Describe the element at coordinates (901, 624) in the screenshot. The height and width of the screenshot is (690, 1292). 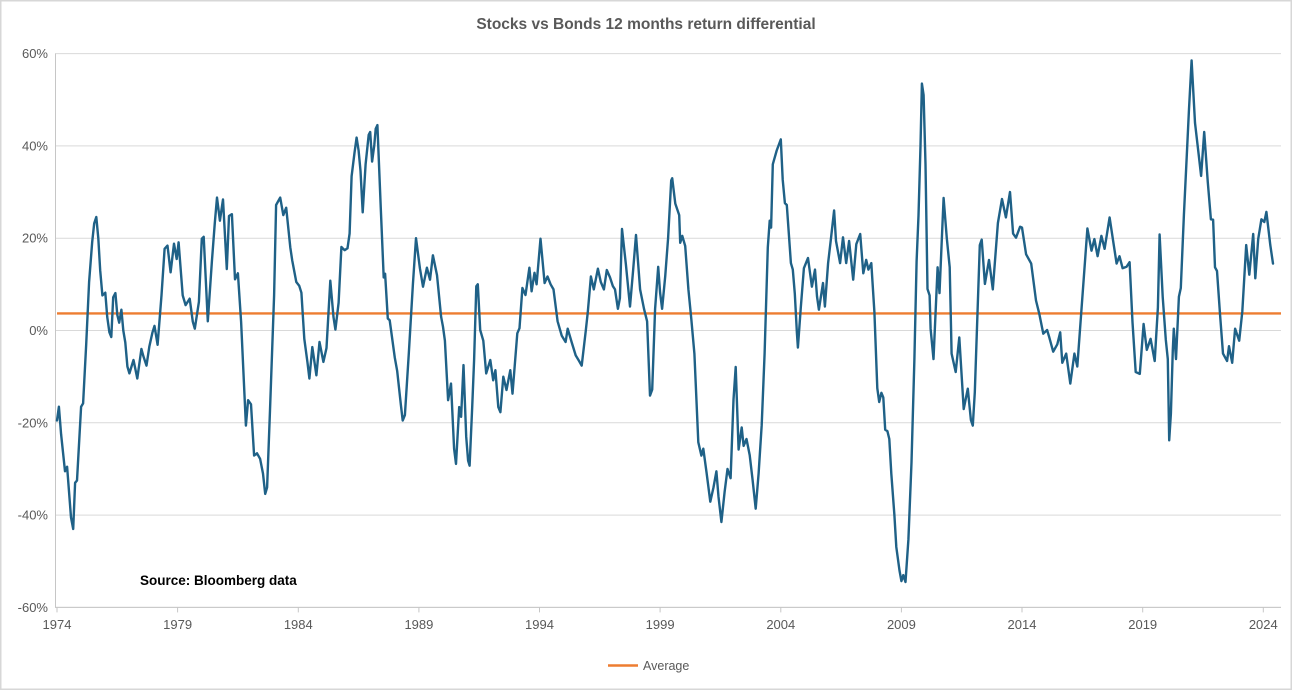
I see `x-tick-label: 2009` at that location.